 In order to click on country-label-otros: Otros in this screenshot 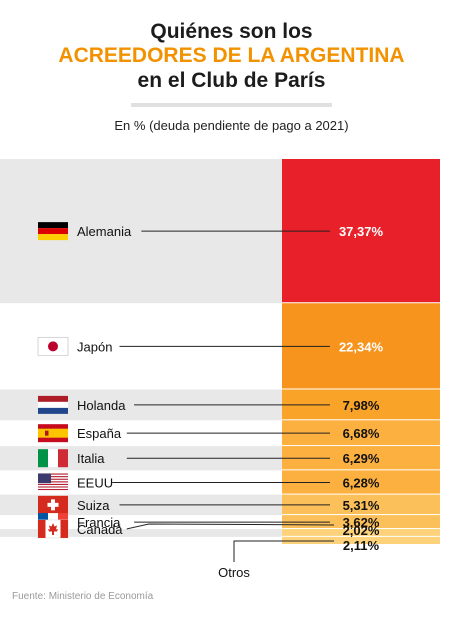, I will do `click(234, 572)`.